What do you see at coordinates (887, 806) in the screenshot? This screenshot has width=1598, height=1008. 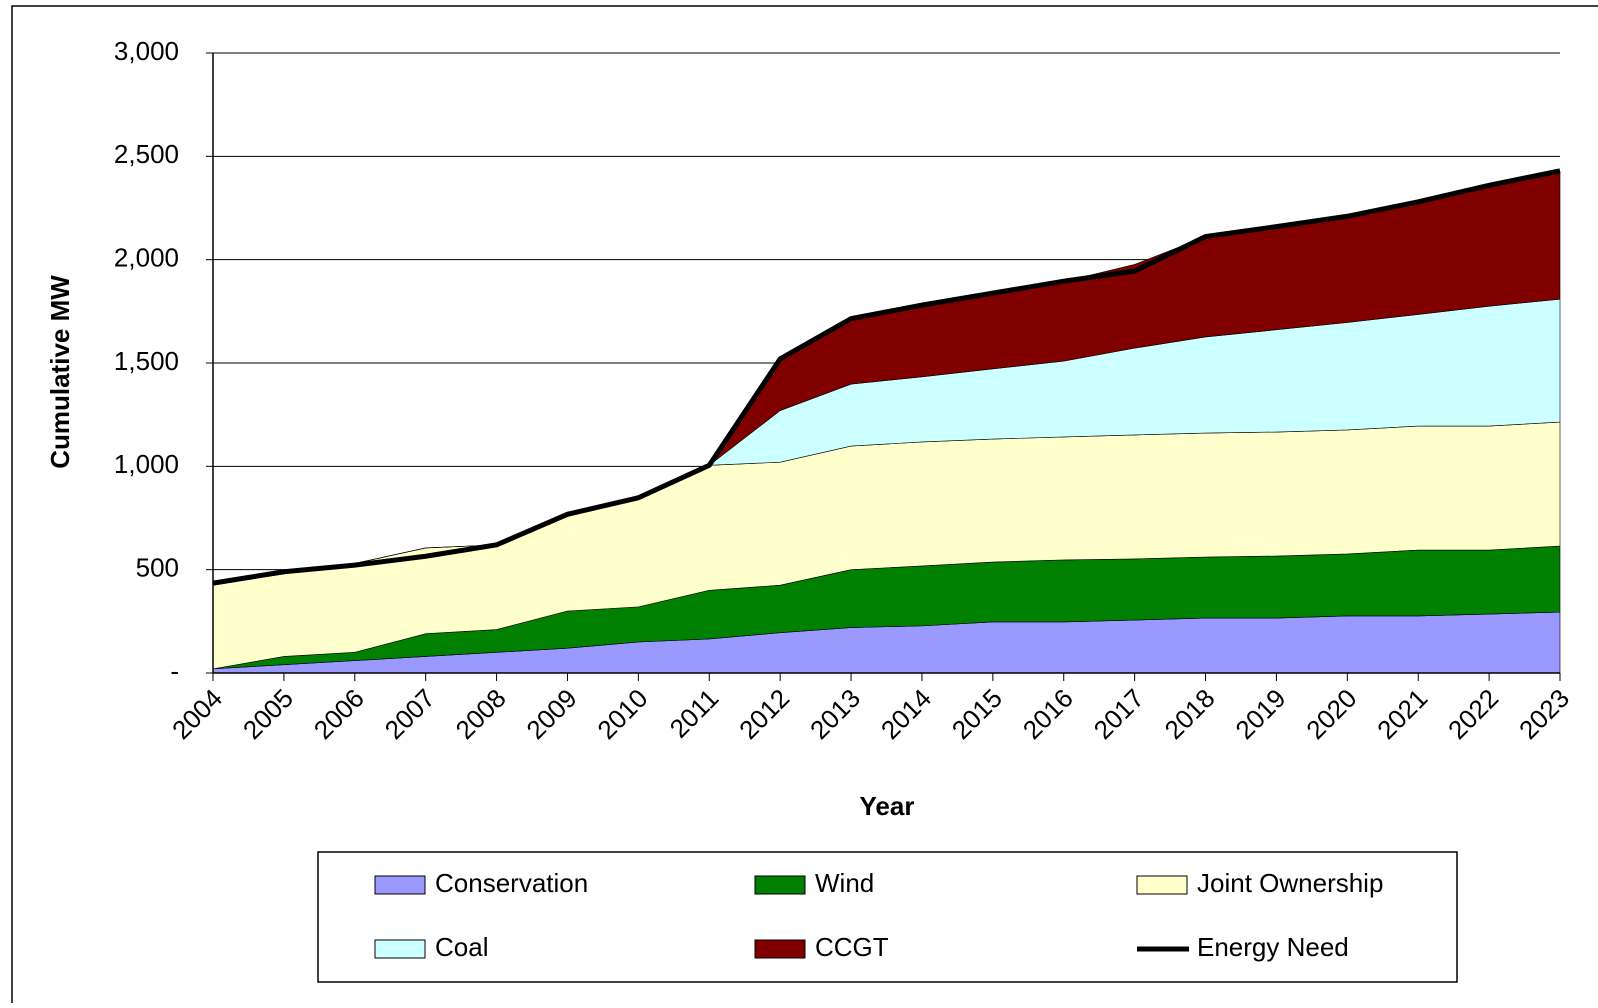 I see `x-axis-title: Year` at bounding box center [887, 806].